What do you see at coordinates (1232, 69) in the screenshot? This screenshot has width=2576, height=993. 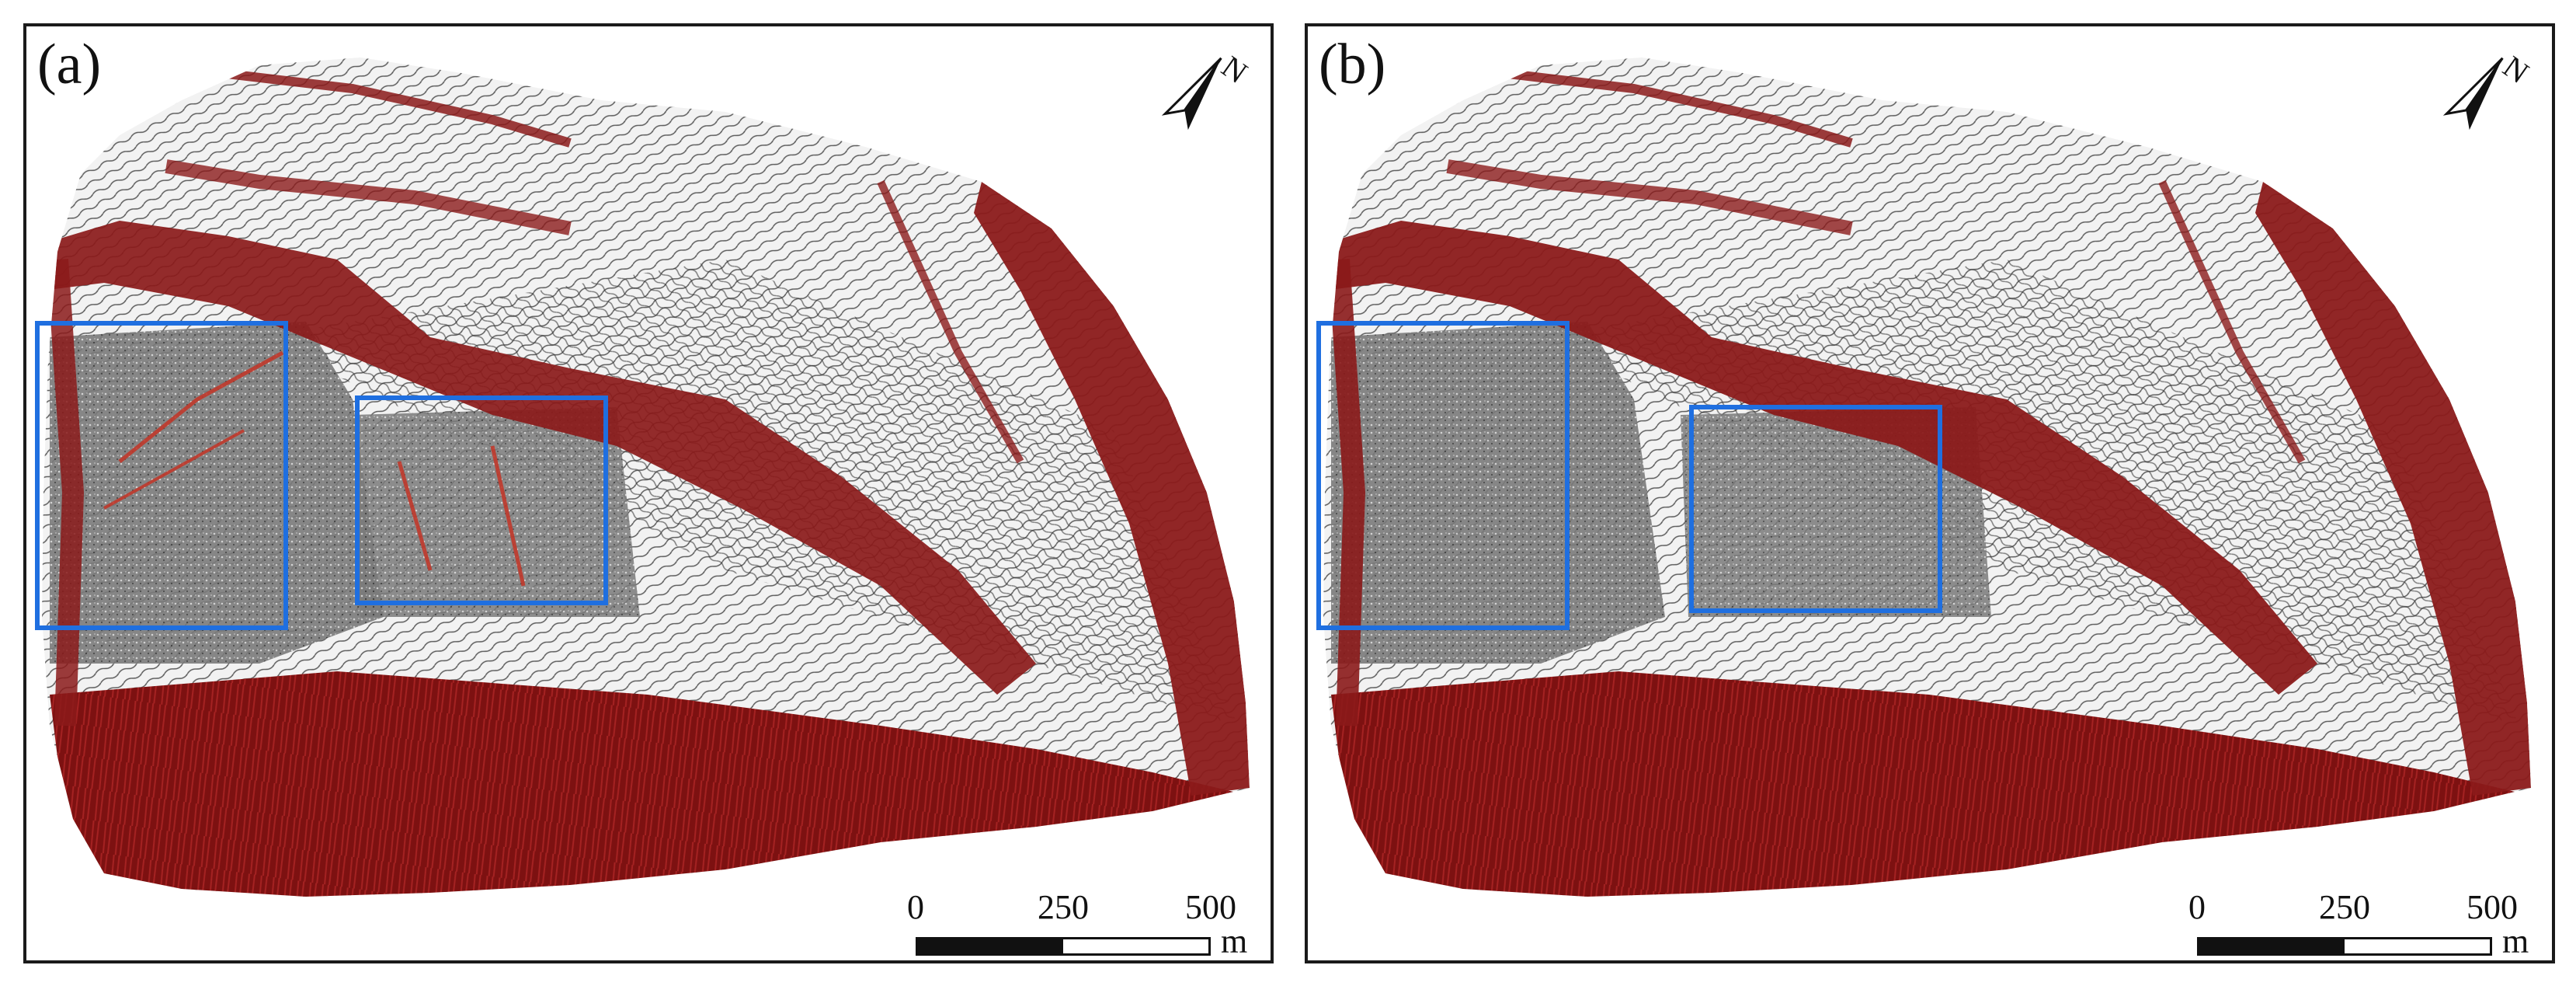 I see `north-letter-a: N` at bounding box center [1232, 69].